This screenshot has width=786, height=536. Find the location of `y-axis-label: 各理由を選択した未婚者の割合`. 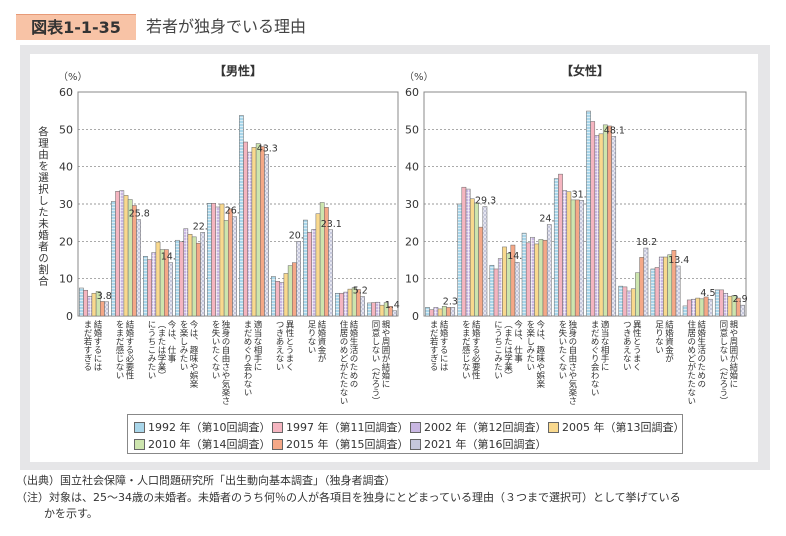

y-axis-label: 各理由を選択した未婚者の割合 is located at coordinates (43, 206).